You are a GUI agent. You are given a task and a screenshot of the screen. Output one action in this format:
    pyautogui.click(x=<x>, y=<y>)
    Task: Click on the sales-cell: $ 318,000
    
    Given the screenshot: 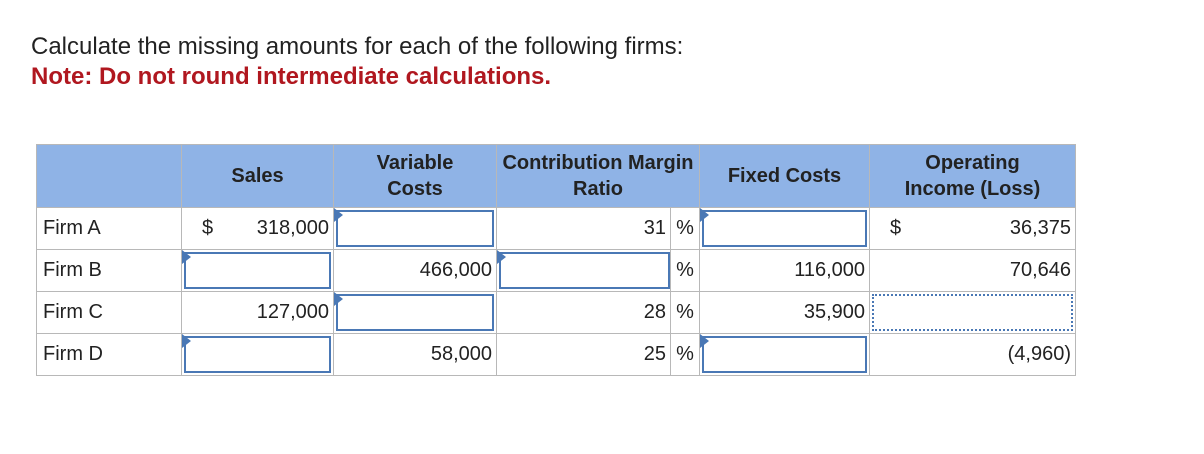 What is the action you would take?
    pyautogui.click(x=257, y=228)
    